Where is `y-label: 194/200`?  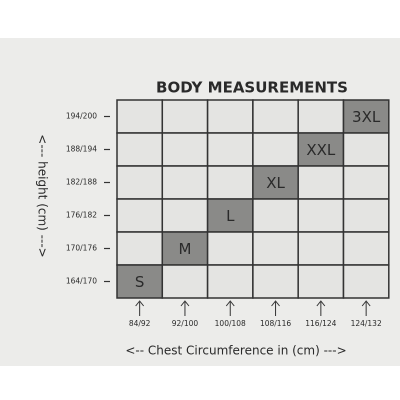 y-label: 194/200 is located at coordinates (81, 116).